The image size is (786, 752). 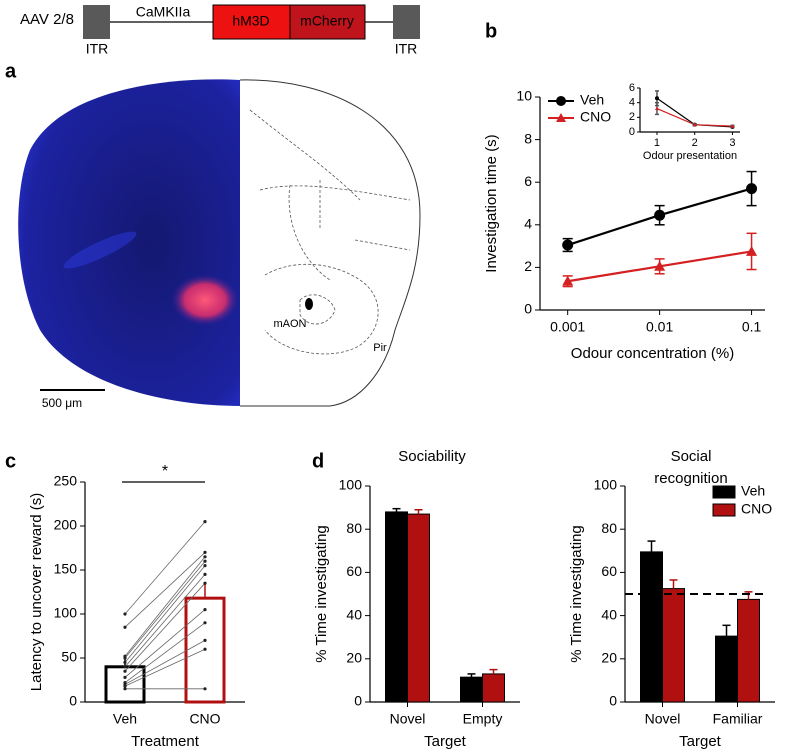 What do you see at coordinates (652, 353) in the screenshot?
I see `x-axis-label: Odour concentration (%)` at bounding box center [652, 353].